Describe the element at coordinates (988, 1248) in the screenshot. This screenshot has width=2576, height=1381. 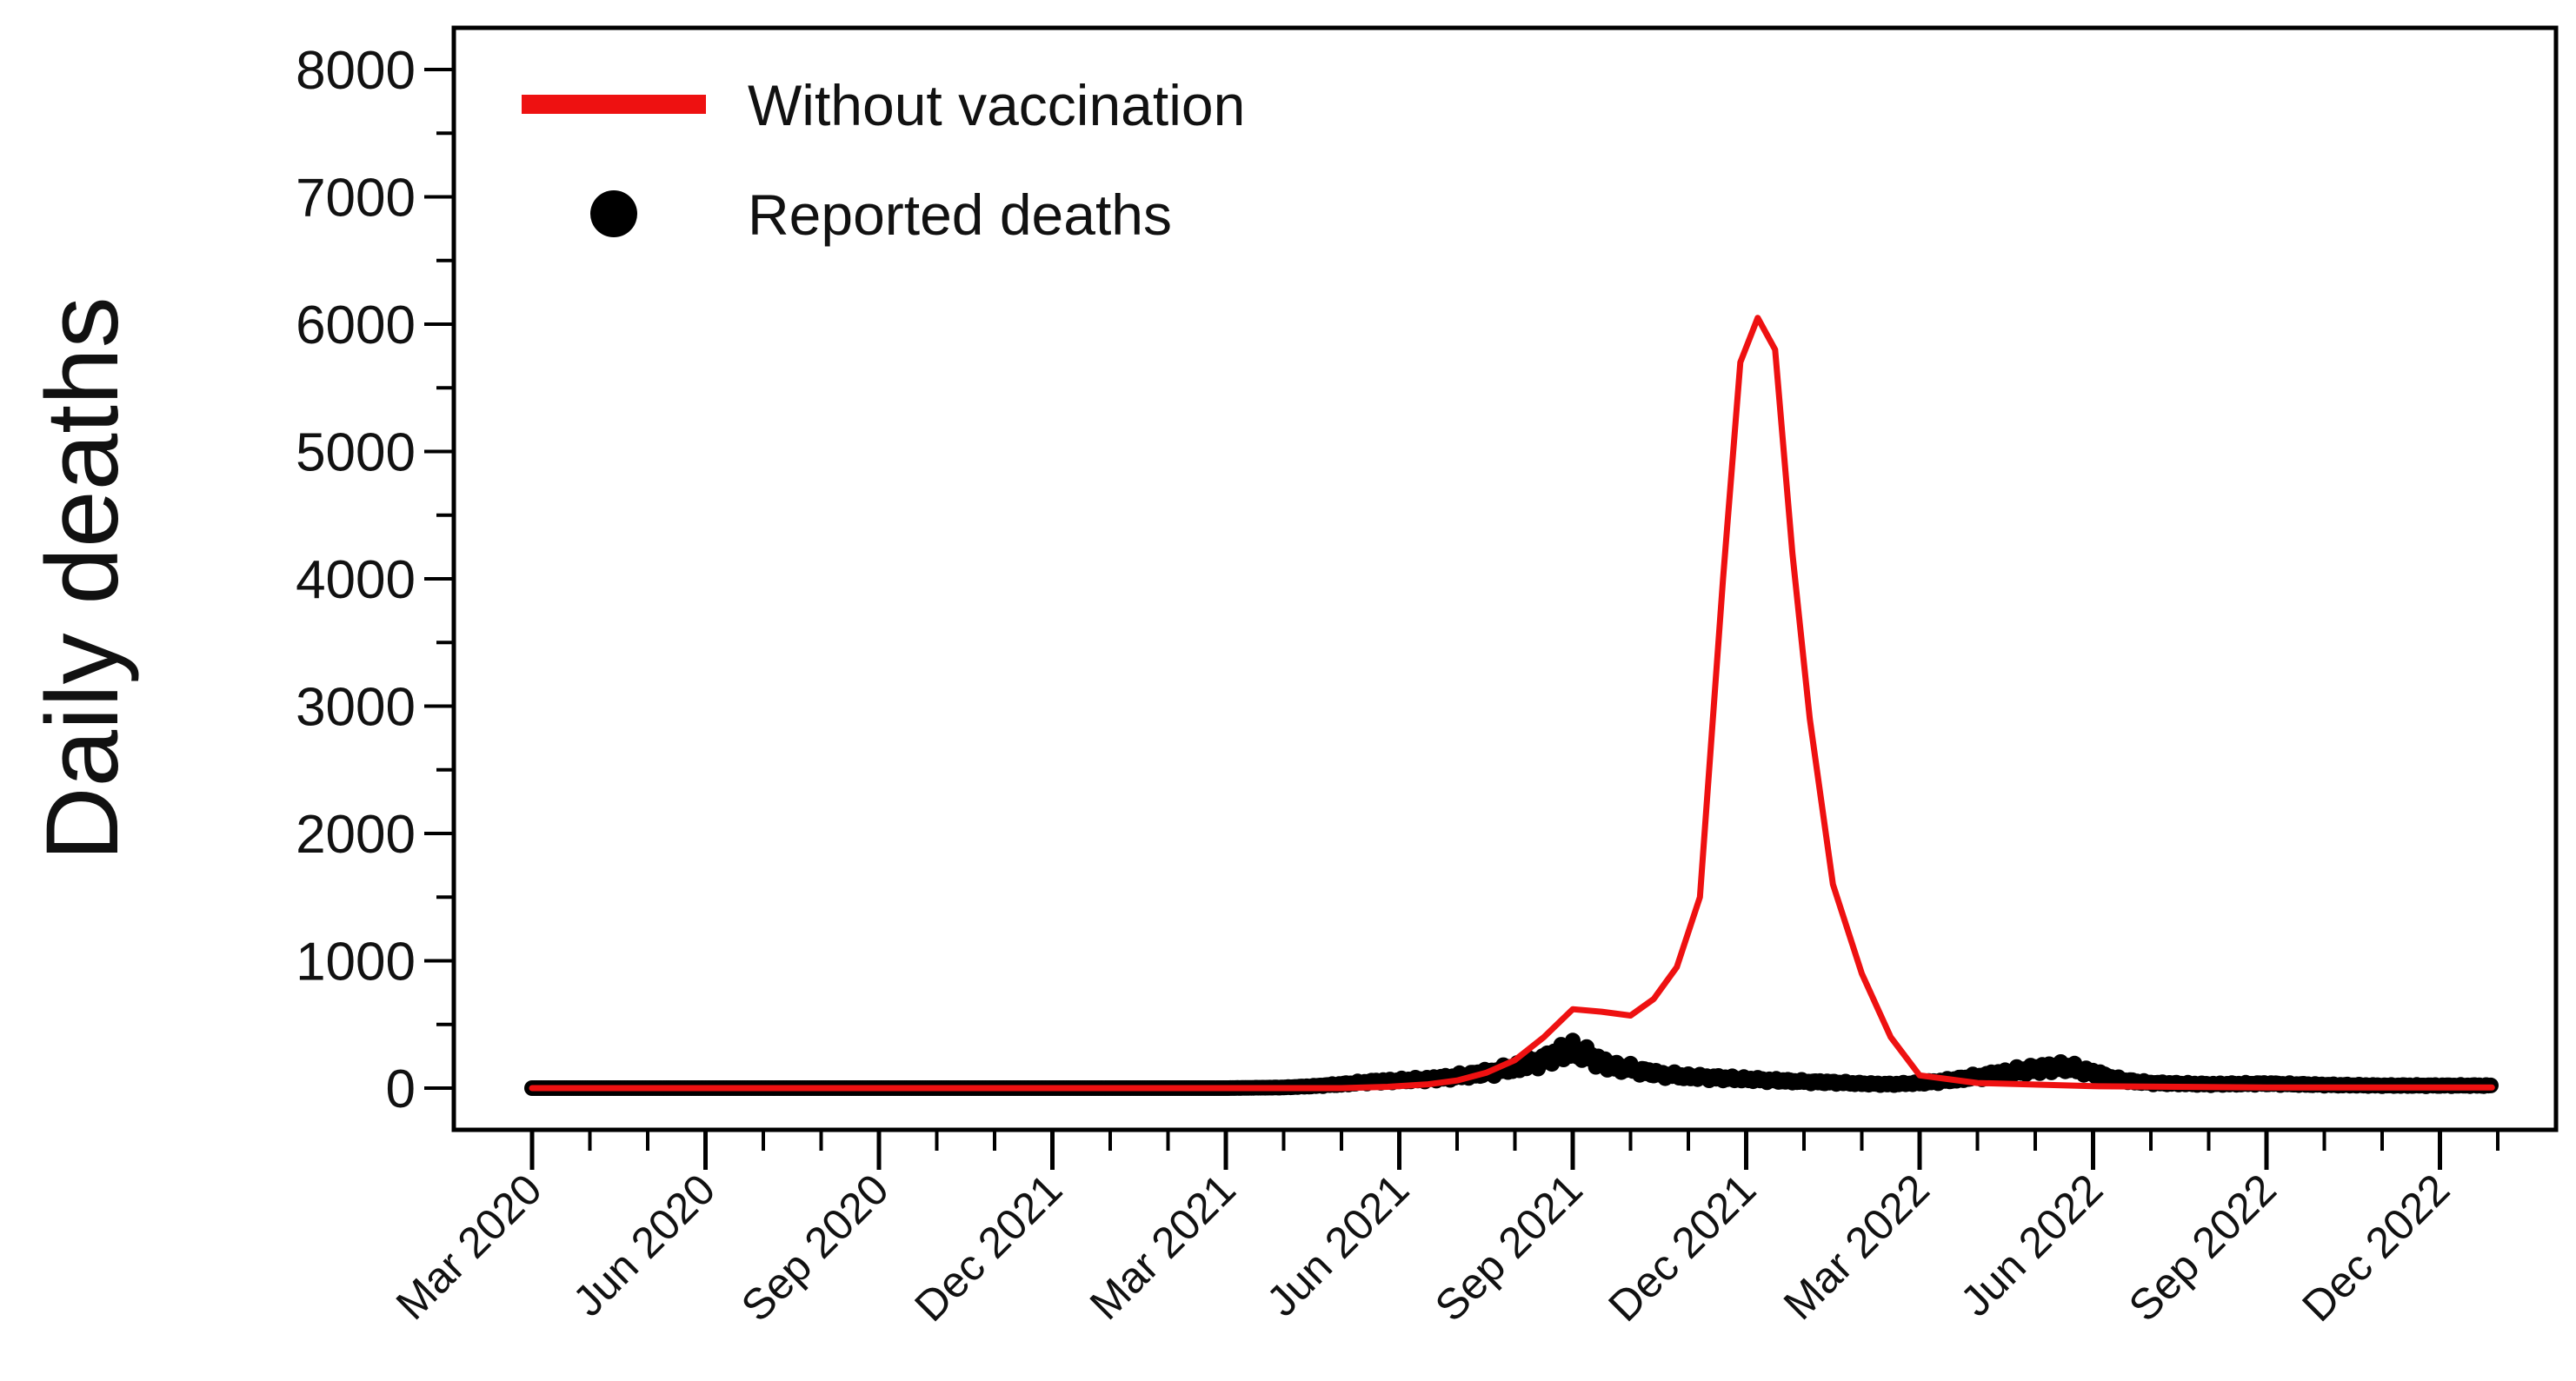
I see `x-tick-label-dec-2021-a: Dec 2021` at that location.